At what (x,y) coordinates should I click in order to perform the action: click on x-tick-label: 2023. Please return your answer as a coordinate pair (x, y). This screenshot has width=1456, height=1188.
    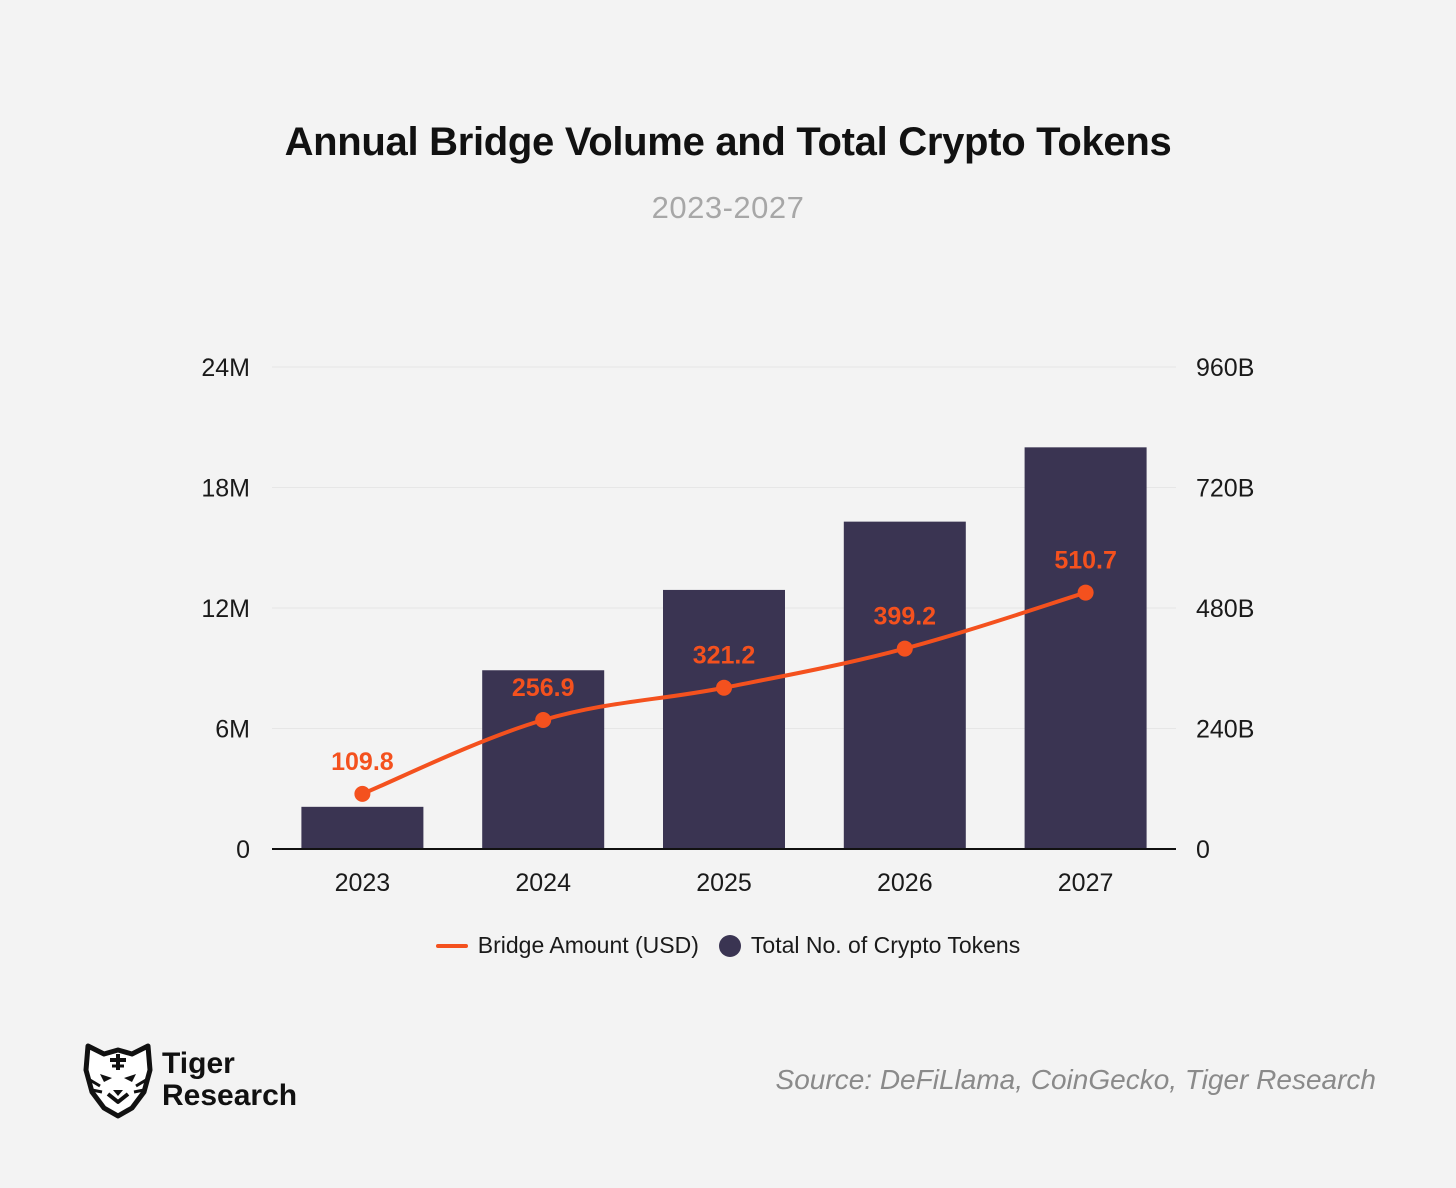
    Looking at the image, I should click on (363, 883).